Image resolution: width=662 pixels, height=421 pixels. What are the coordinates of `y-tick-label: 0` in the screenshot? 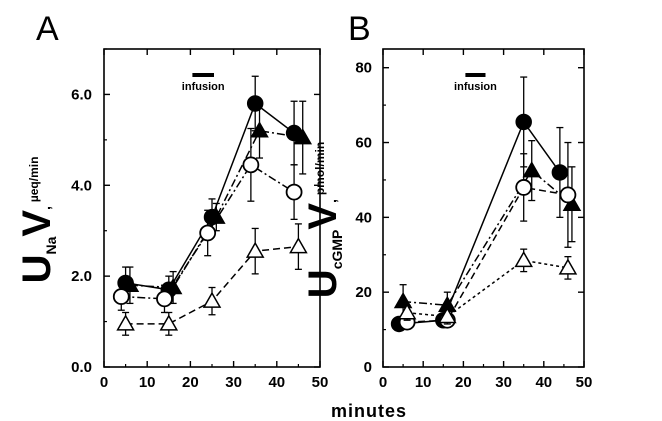 It's located at (368, 367).